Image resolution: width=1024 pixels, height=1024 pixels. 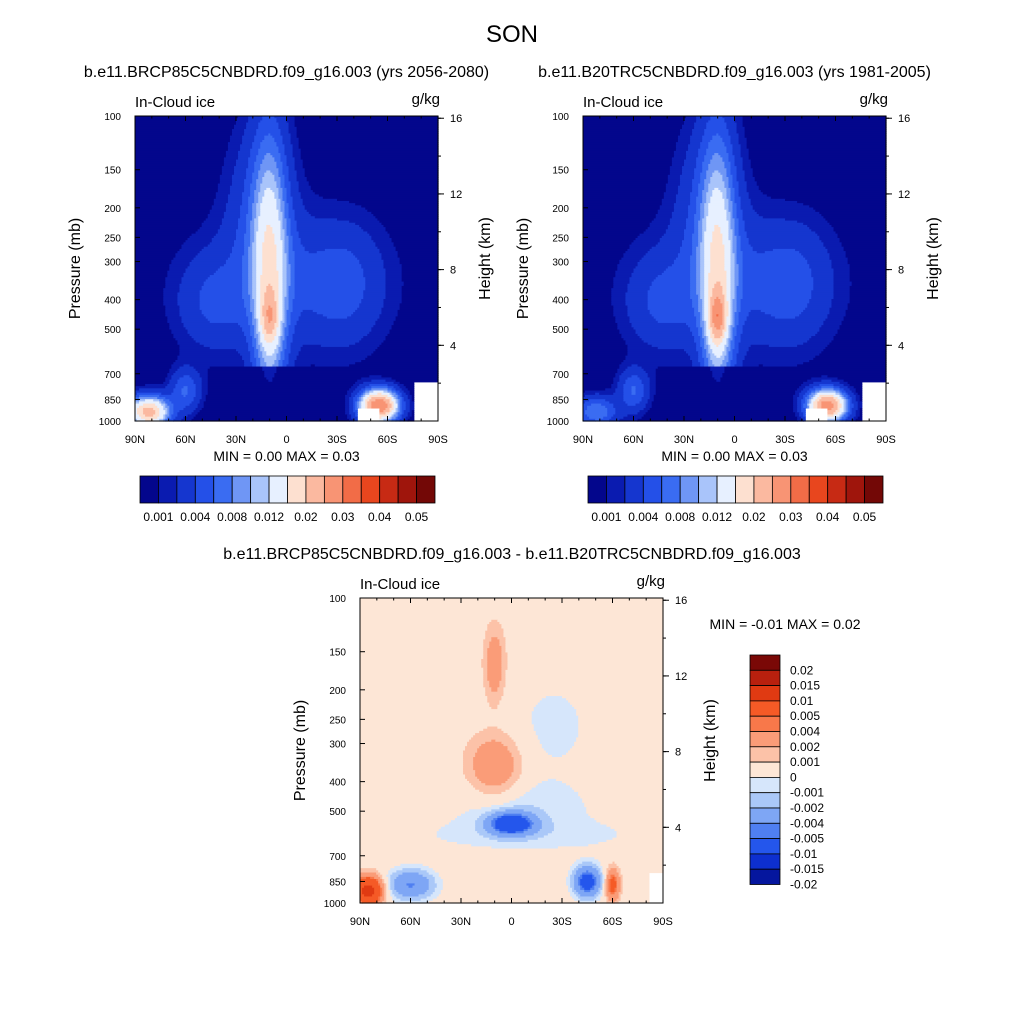 I want to click on colorbar-swatch, so click(x=278, y=489).